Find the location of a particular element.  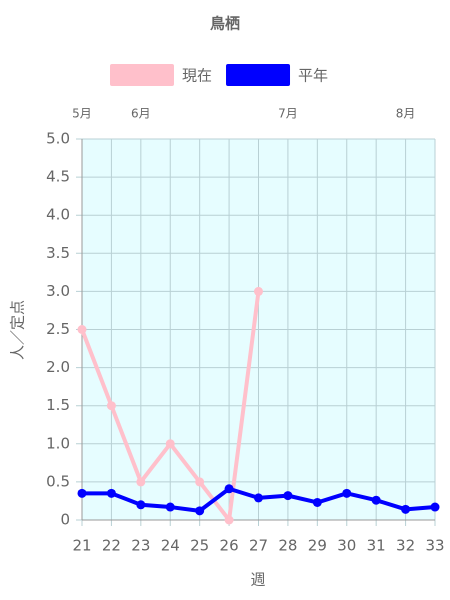

x-tick-label: 26 is located at coordinates (229, 546).